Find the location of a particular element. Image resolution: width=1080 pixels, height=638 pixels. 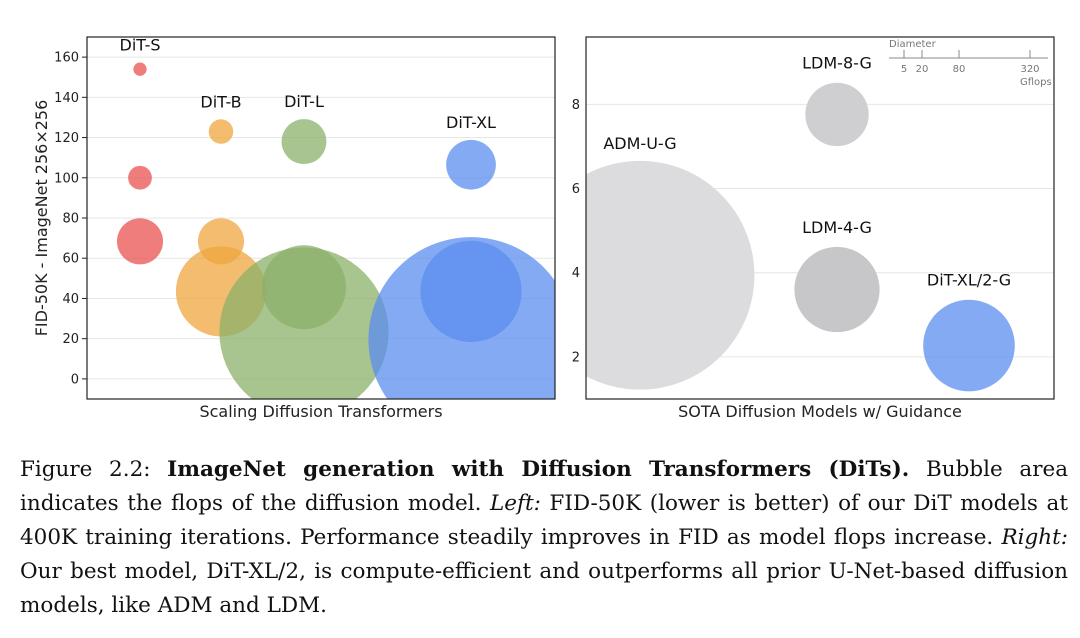

left-tick-label: 140 is located at coordinates (66, 98).